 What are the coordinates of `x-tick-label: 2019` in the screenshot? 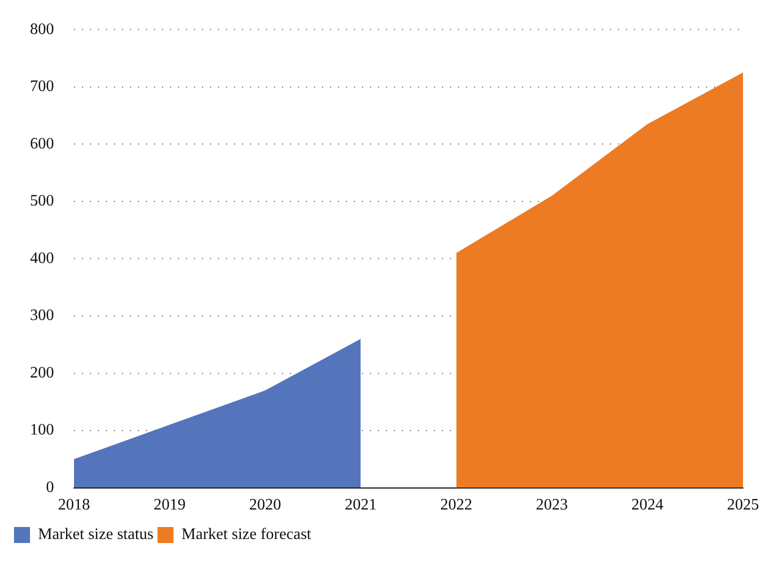 It's located at (170, 505).